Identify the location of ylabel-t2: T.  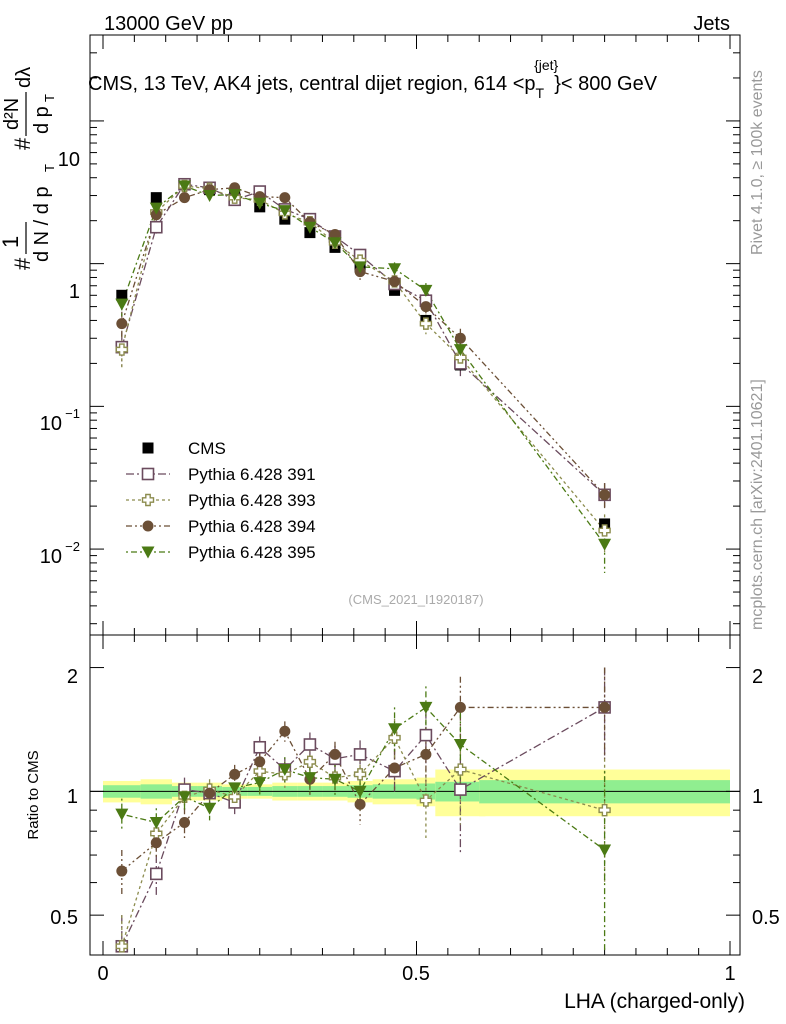
(49, 98).